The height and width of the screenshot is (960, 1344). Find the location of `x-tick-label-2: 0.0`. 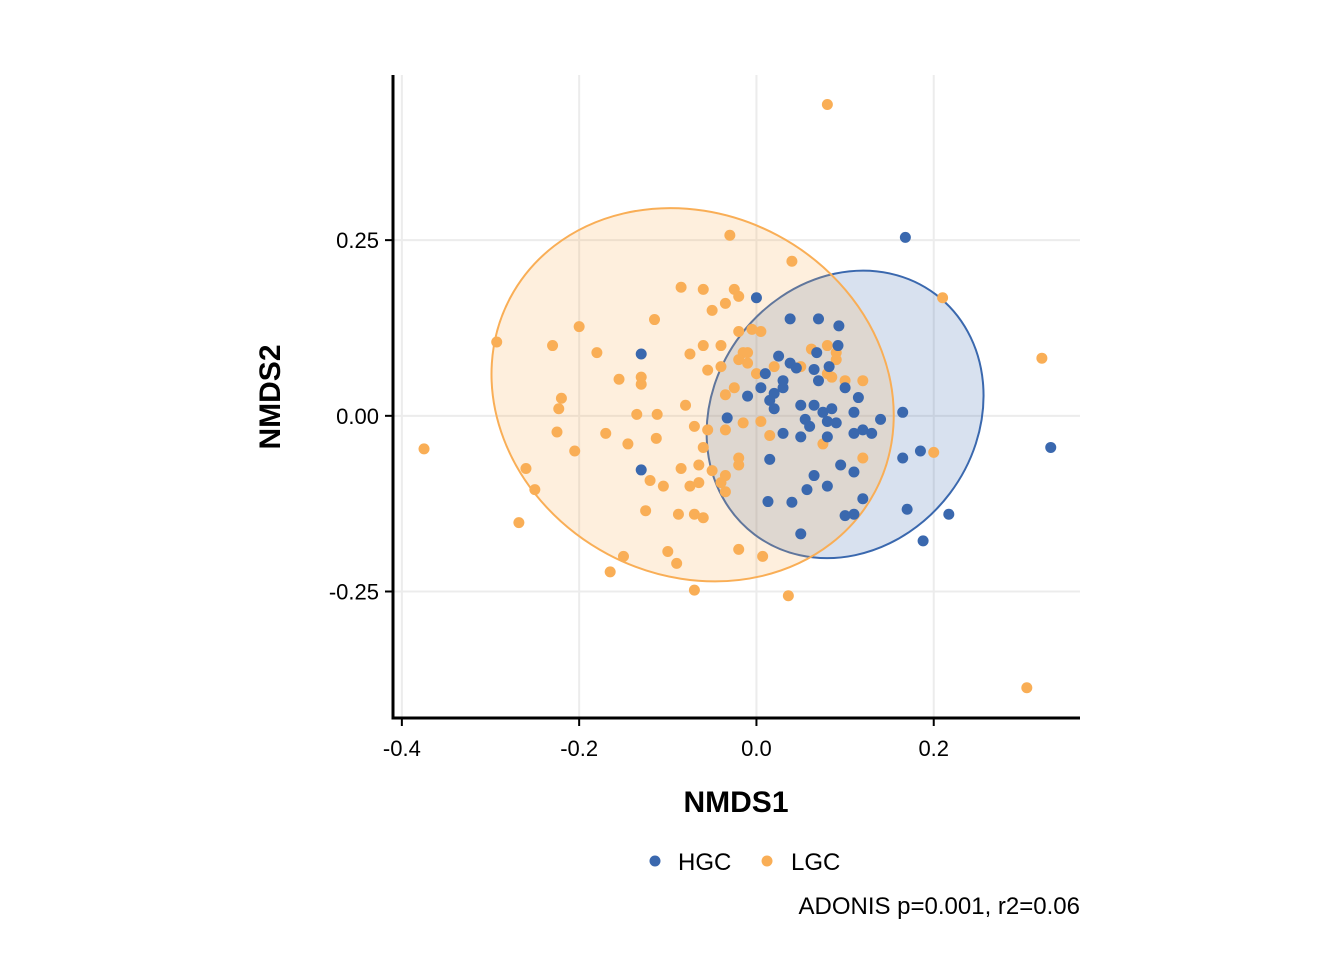

x-tick-label-2: 0.0 is located at coordinates (756, 748).